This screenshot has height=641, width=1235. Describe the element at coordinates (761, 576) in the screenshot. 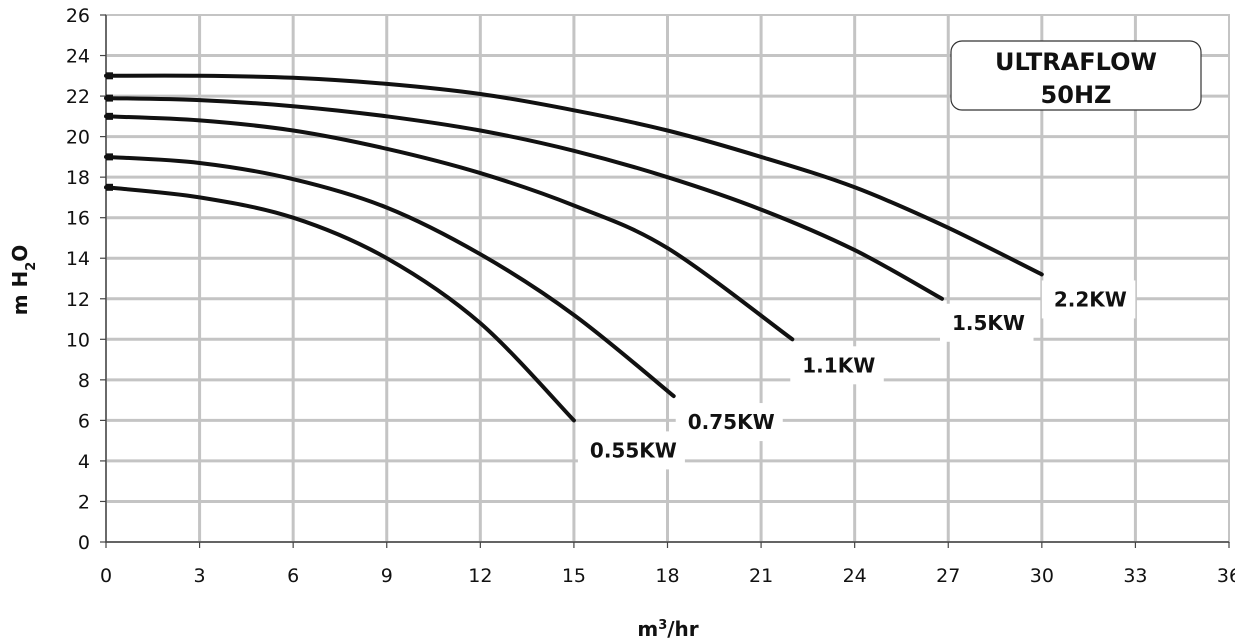

I see `x-tick-label: 21` at that location.